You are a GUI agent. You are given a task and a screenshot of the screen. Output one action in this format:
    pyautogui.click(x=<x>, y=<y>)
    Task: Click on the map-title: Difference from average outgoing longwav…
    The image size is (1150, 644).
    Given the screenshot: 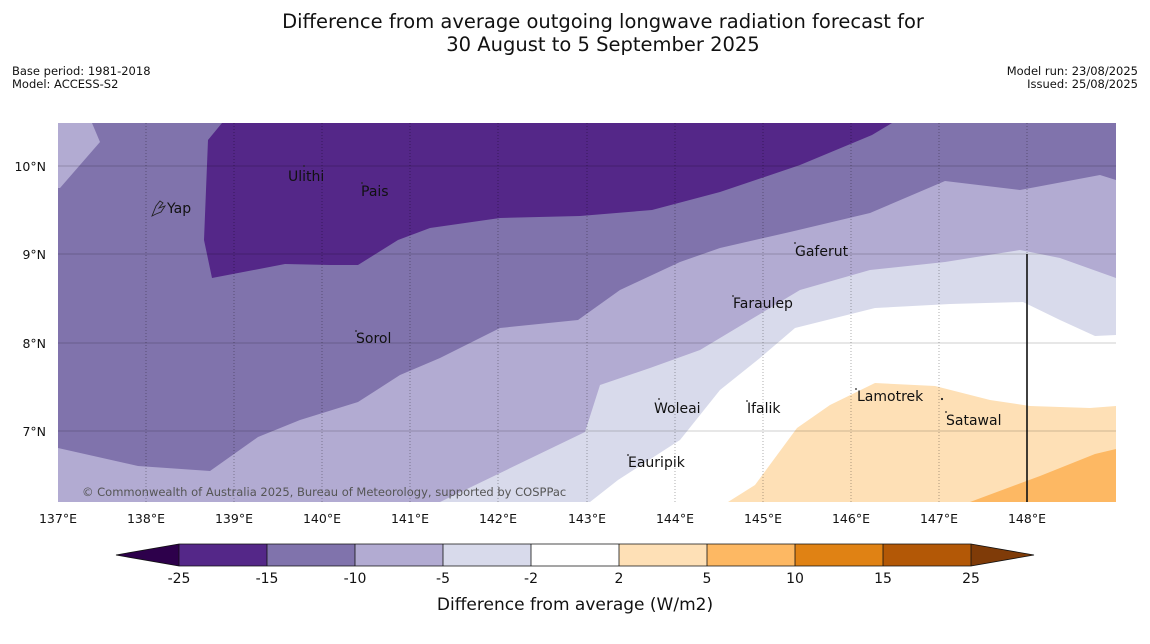 What is the action you would take?
    pyautogui.click(x=575, y=33)
    